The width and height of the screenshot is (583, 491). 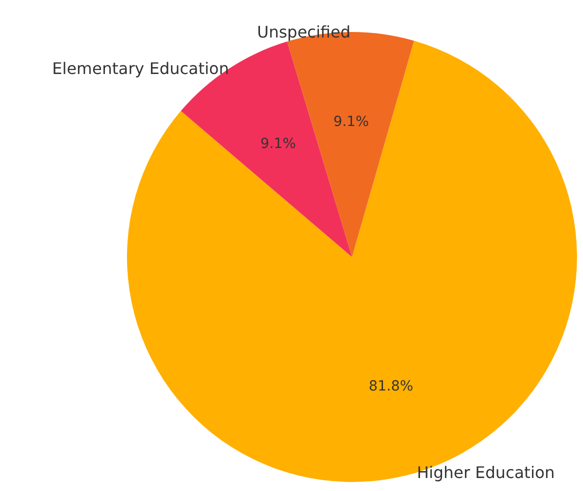 What do you see at coordinates (485, 472) in the screenshot?
I see `slice-label: Higher Education` at bounding box center [485, 472].